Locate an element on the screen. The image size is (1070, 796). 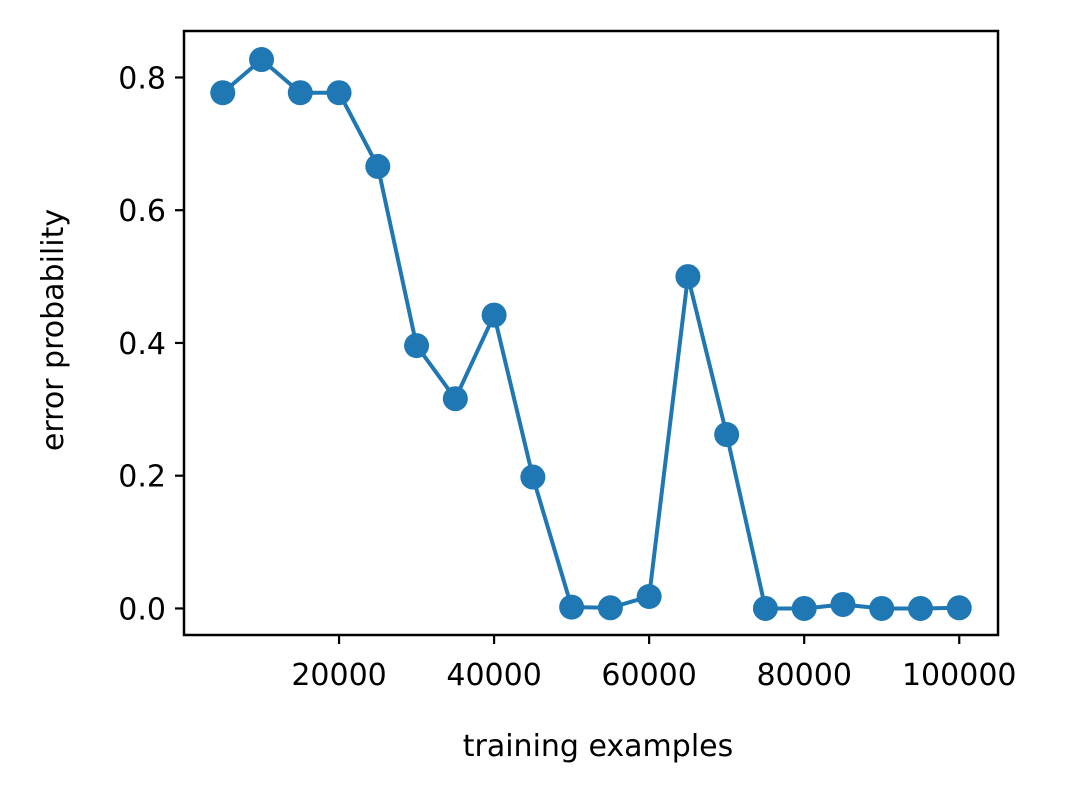
y-axis-ticks: 0.0 0.2 0.4 0.6 0.8 is located at coordinates (151, 344).